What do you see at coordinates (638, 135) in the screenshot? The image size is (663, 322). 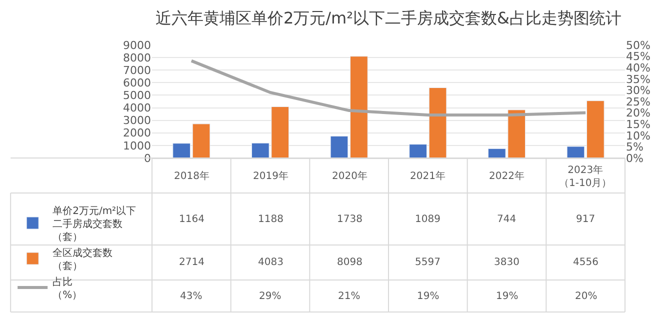 I see `y2-tick-label: 10%` at bounding box center [638, 135].